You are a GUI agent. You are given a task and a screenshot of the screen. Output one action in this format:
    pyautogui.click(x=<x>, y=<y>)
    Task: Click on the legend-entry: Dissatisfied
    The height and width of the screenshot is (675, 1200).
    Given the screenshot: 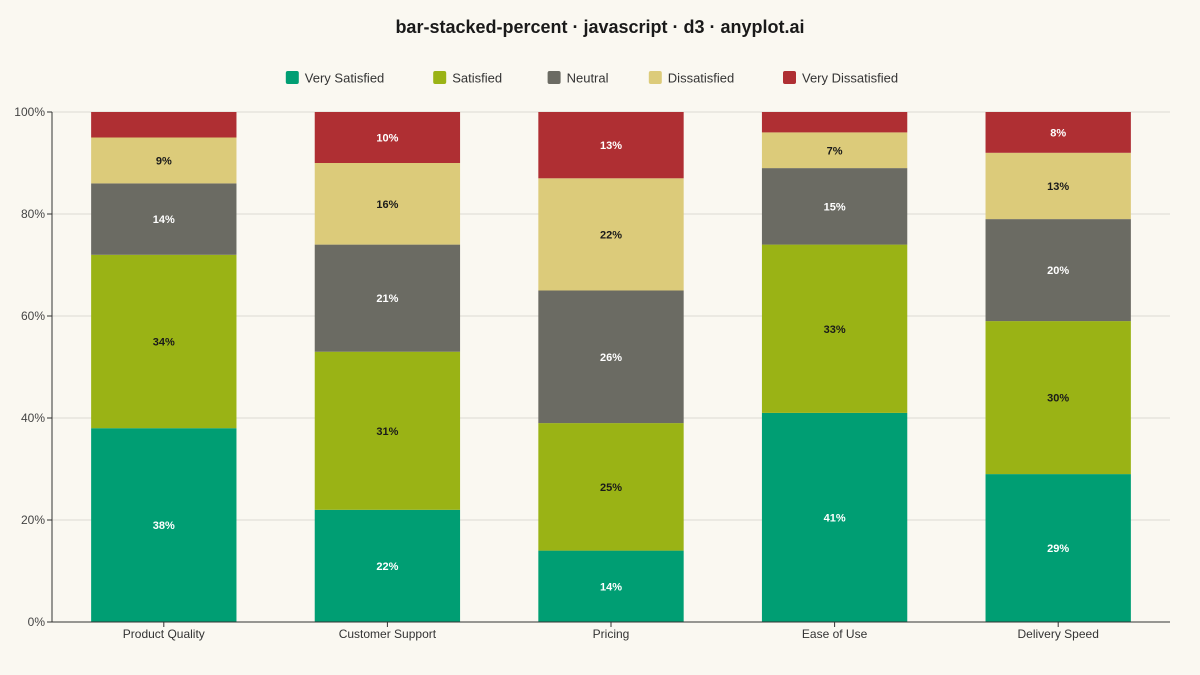 What is the action you would take?
    pyautogui.click(x=701, y=78)
    